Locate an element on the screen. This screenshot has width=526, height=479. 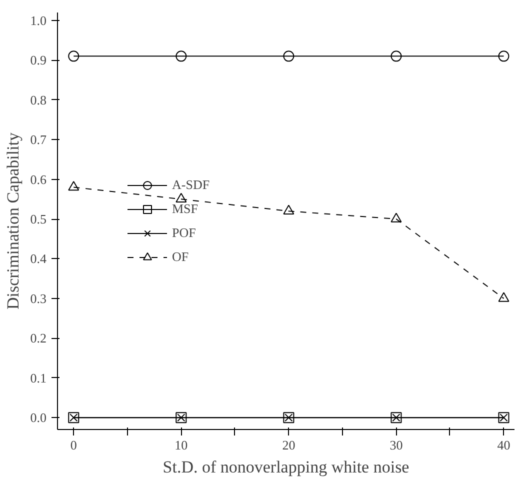
legend-label: MSF is located at coordinates (185, 208).